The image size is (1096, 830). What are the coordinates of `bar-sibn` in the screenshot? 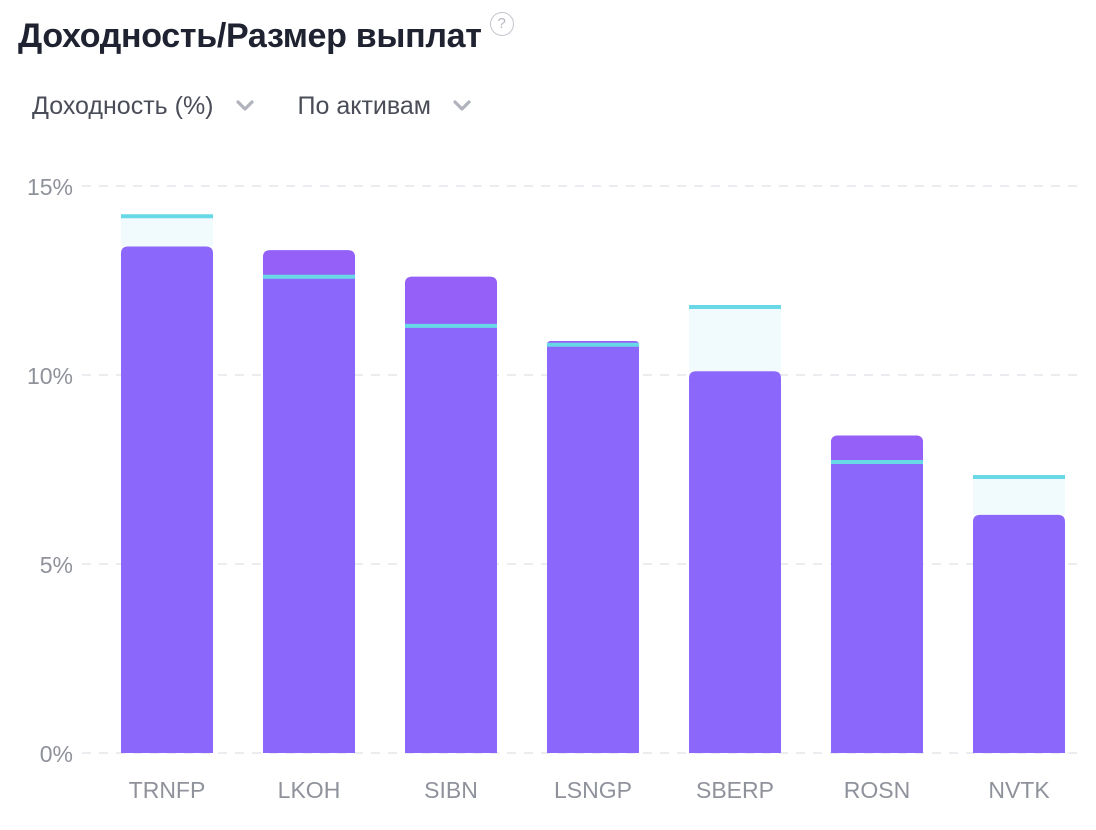 It's located at (451, 514).